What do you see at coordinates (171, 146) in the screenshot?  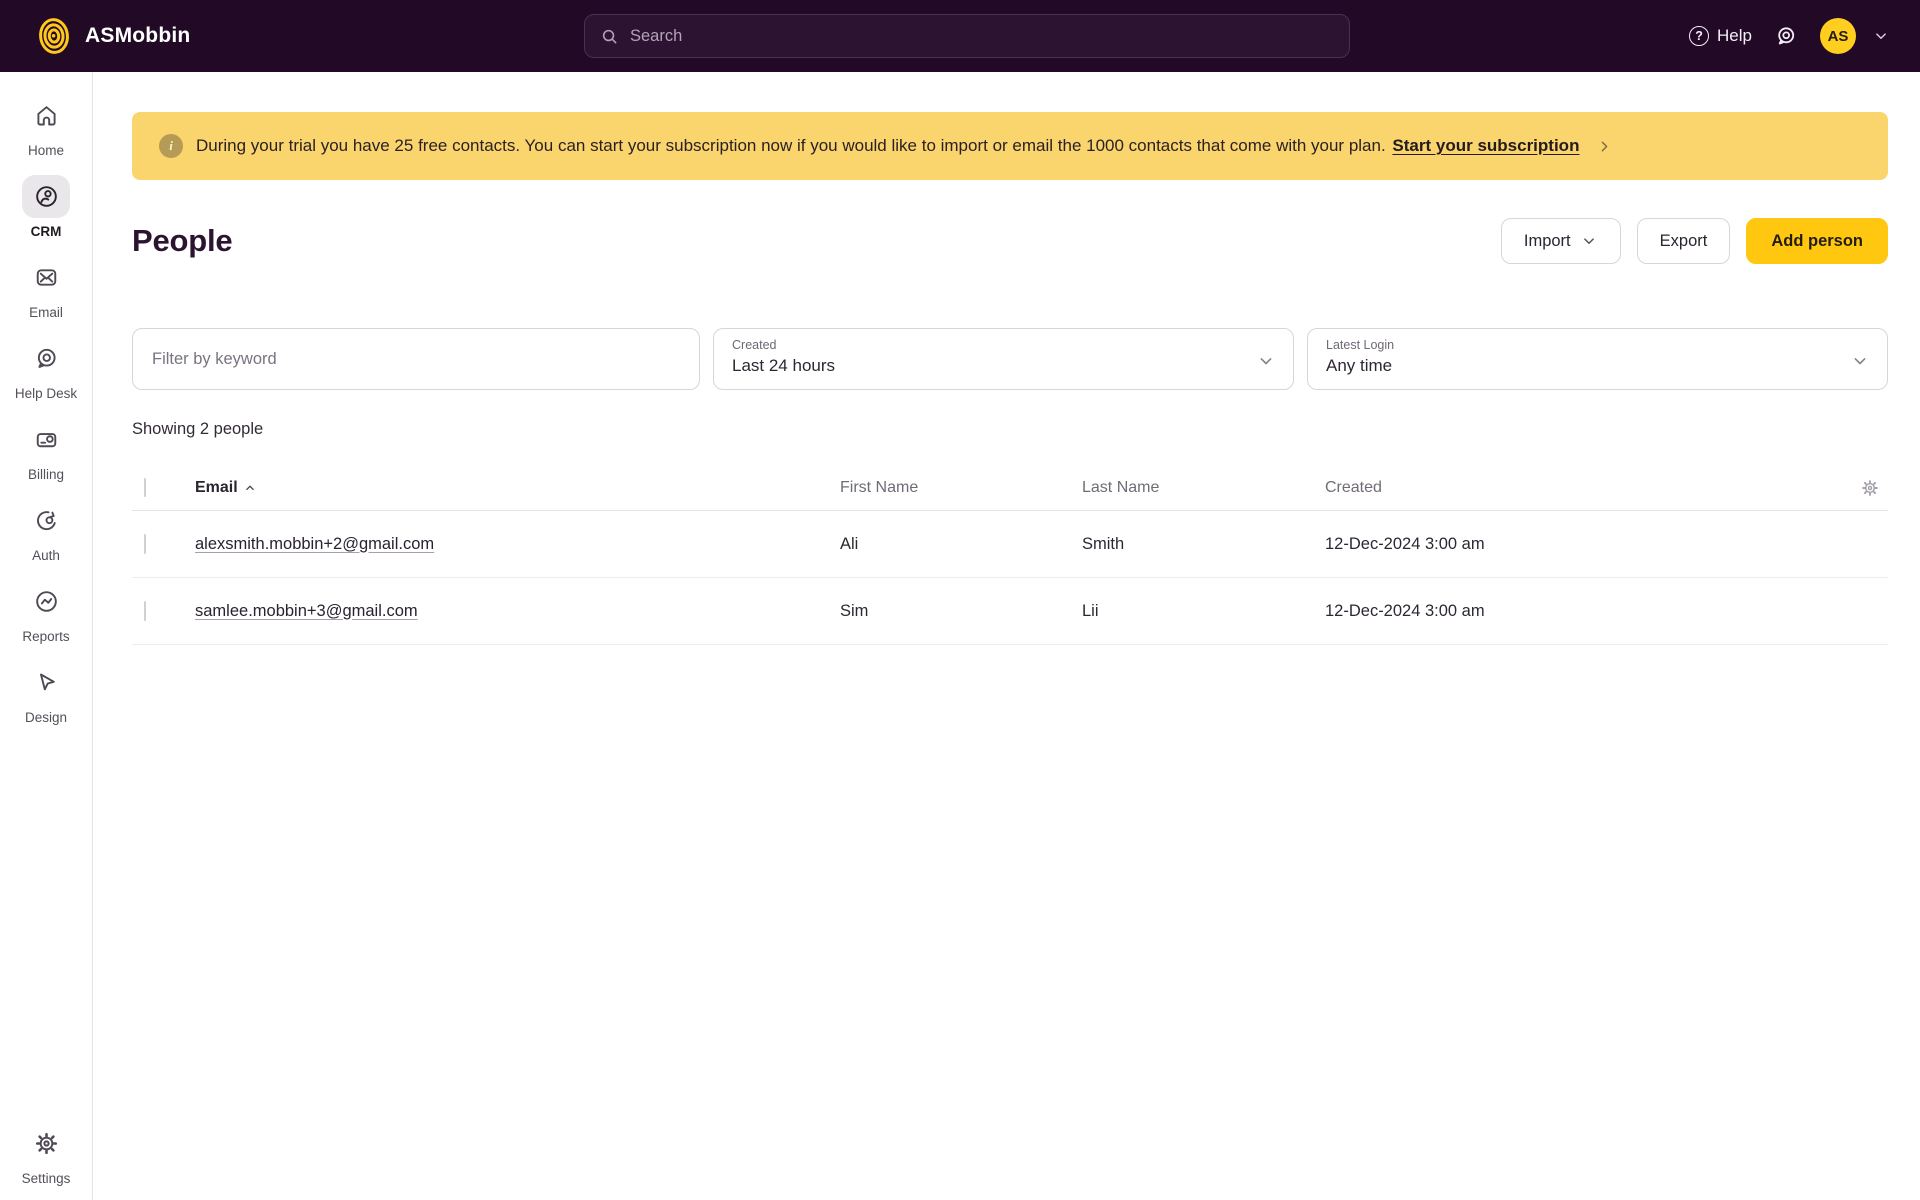 I see `info-icon: i` at bounding box center [171, 146].